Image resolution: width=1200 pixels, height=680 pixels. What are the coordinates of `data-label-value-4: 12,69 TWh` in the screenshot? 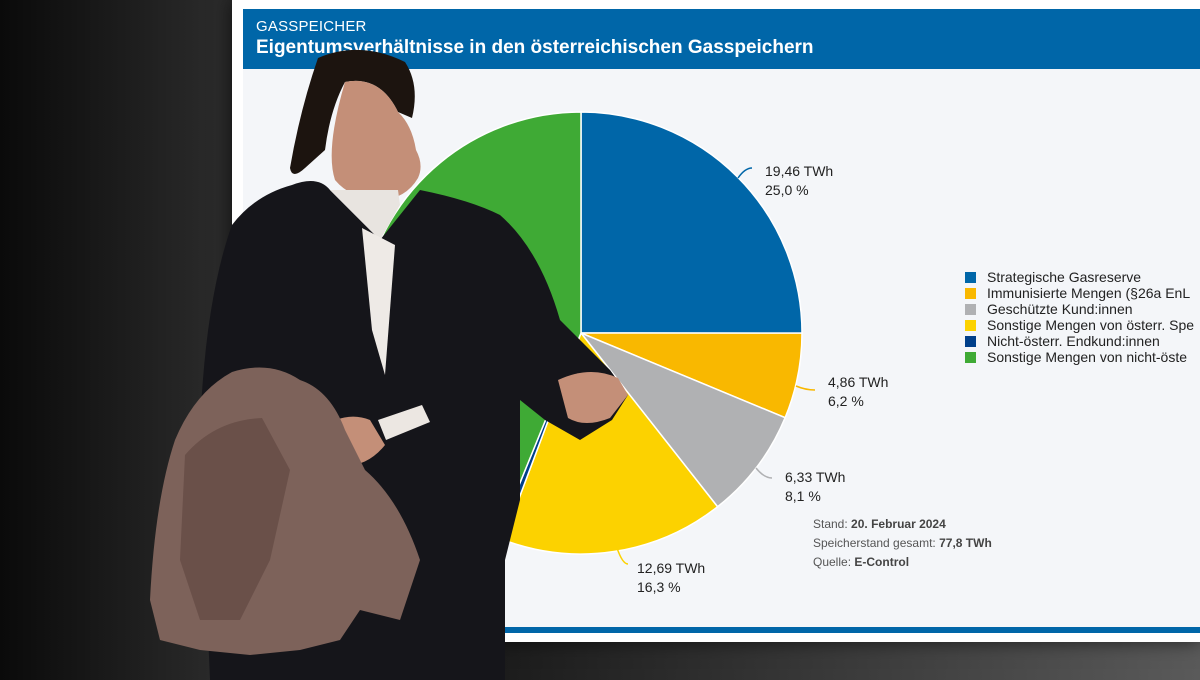 It's located at (671, 568).